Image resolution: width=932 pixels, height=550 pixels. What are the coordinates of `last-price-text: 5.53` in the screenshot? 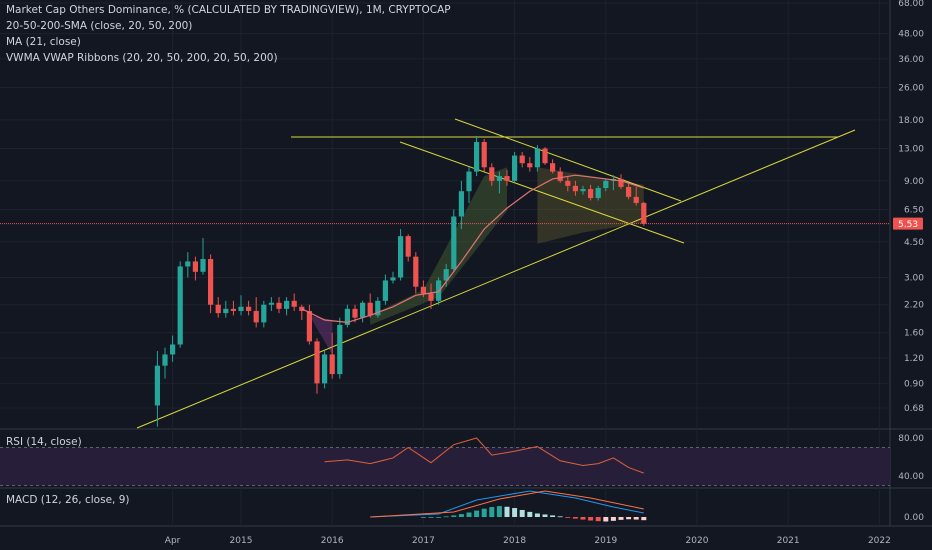 It's located at (908, 225).